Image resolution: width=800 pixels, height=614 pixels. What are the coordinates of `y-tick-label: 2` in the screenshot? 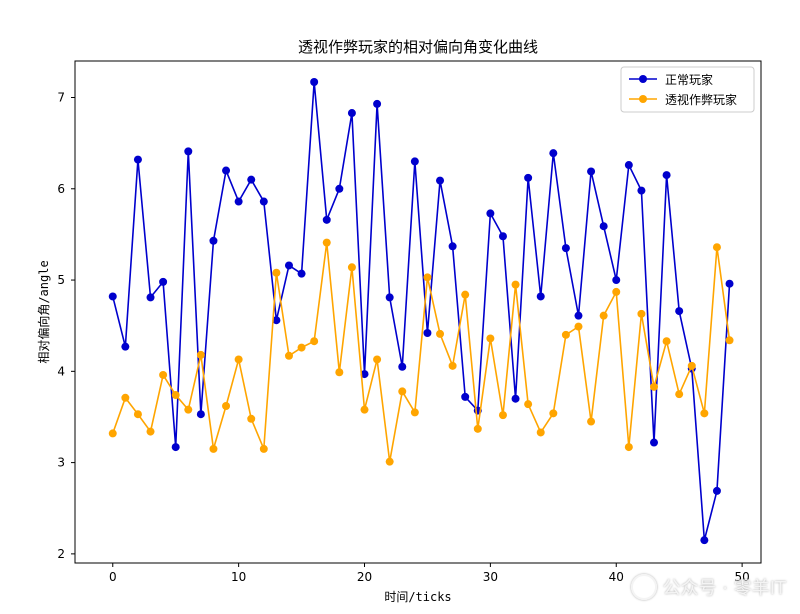 It's located at (61, 554).